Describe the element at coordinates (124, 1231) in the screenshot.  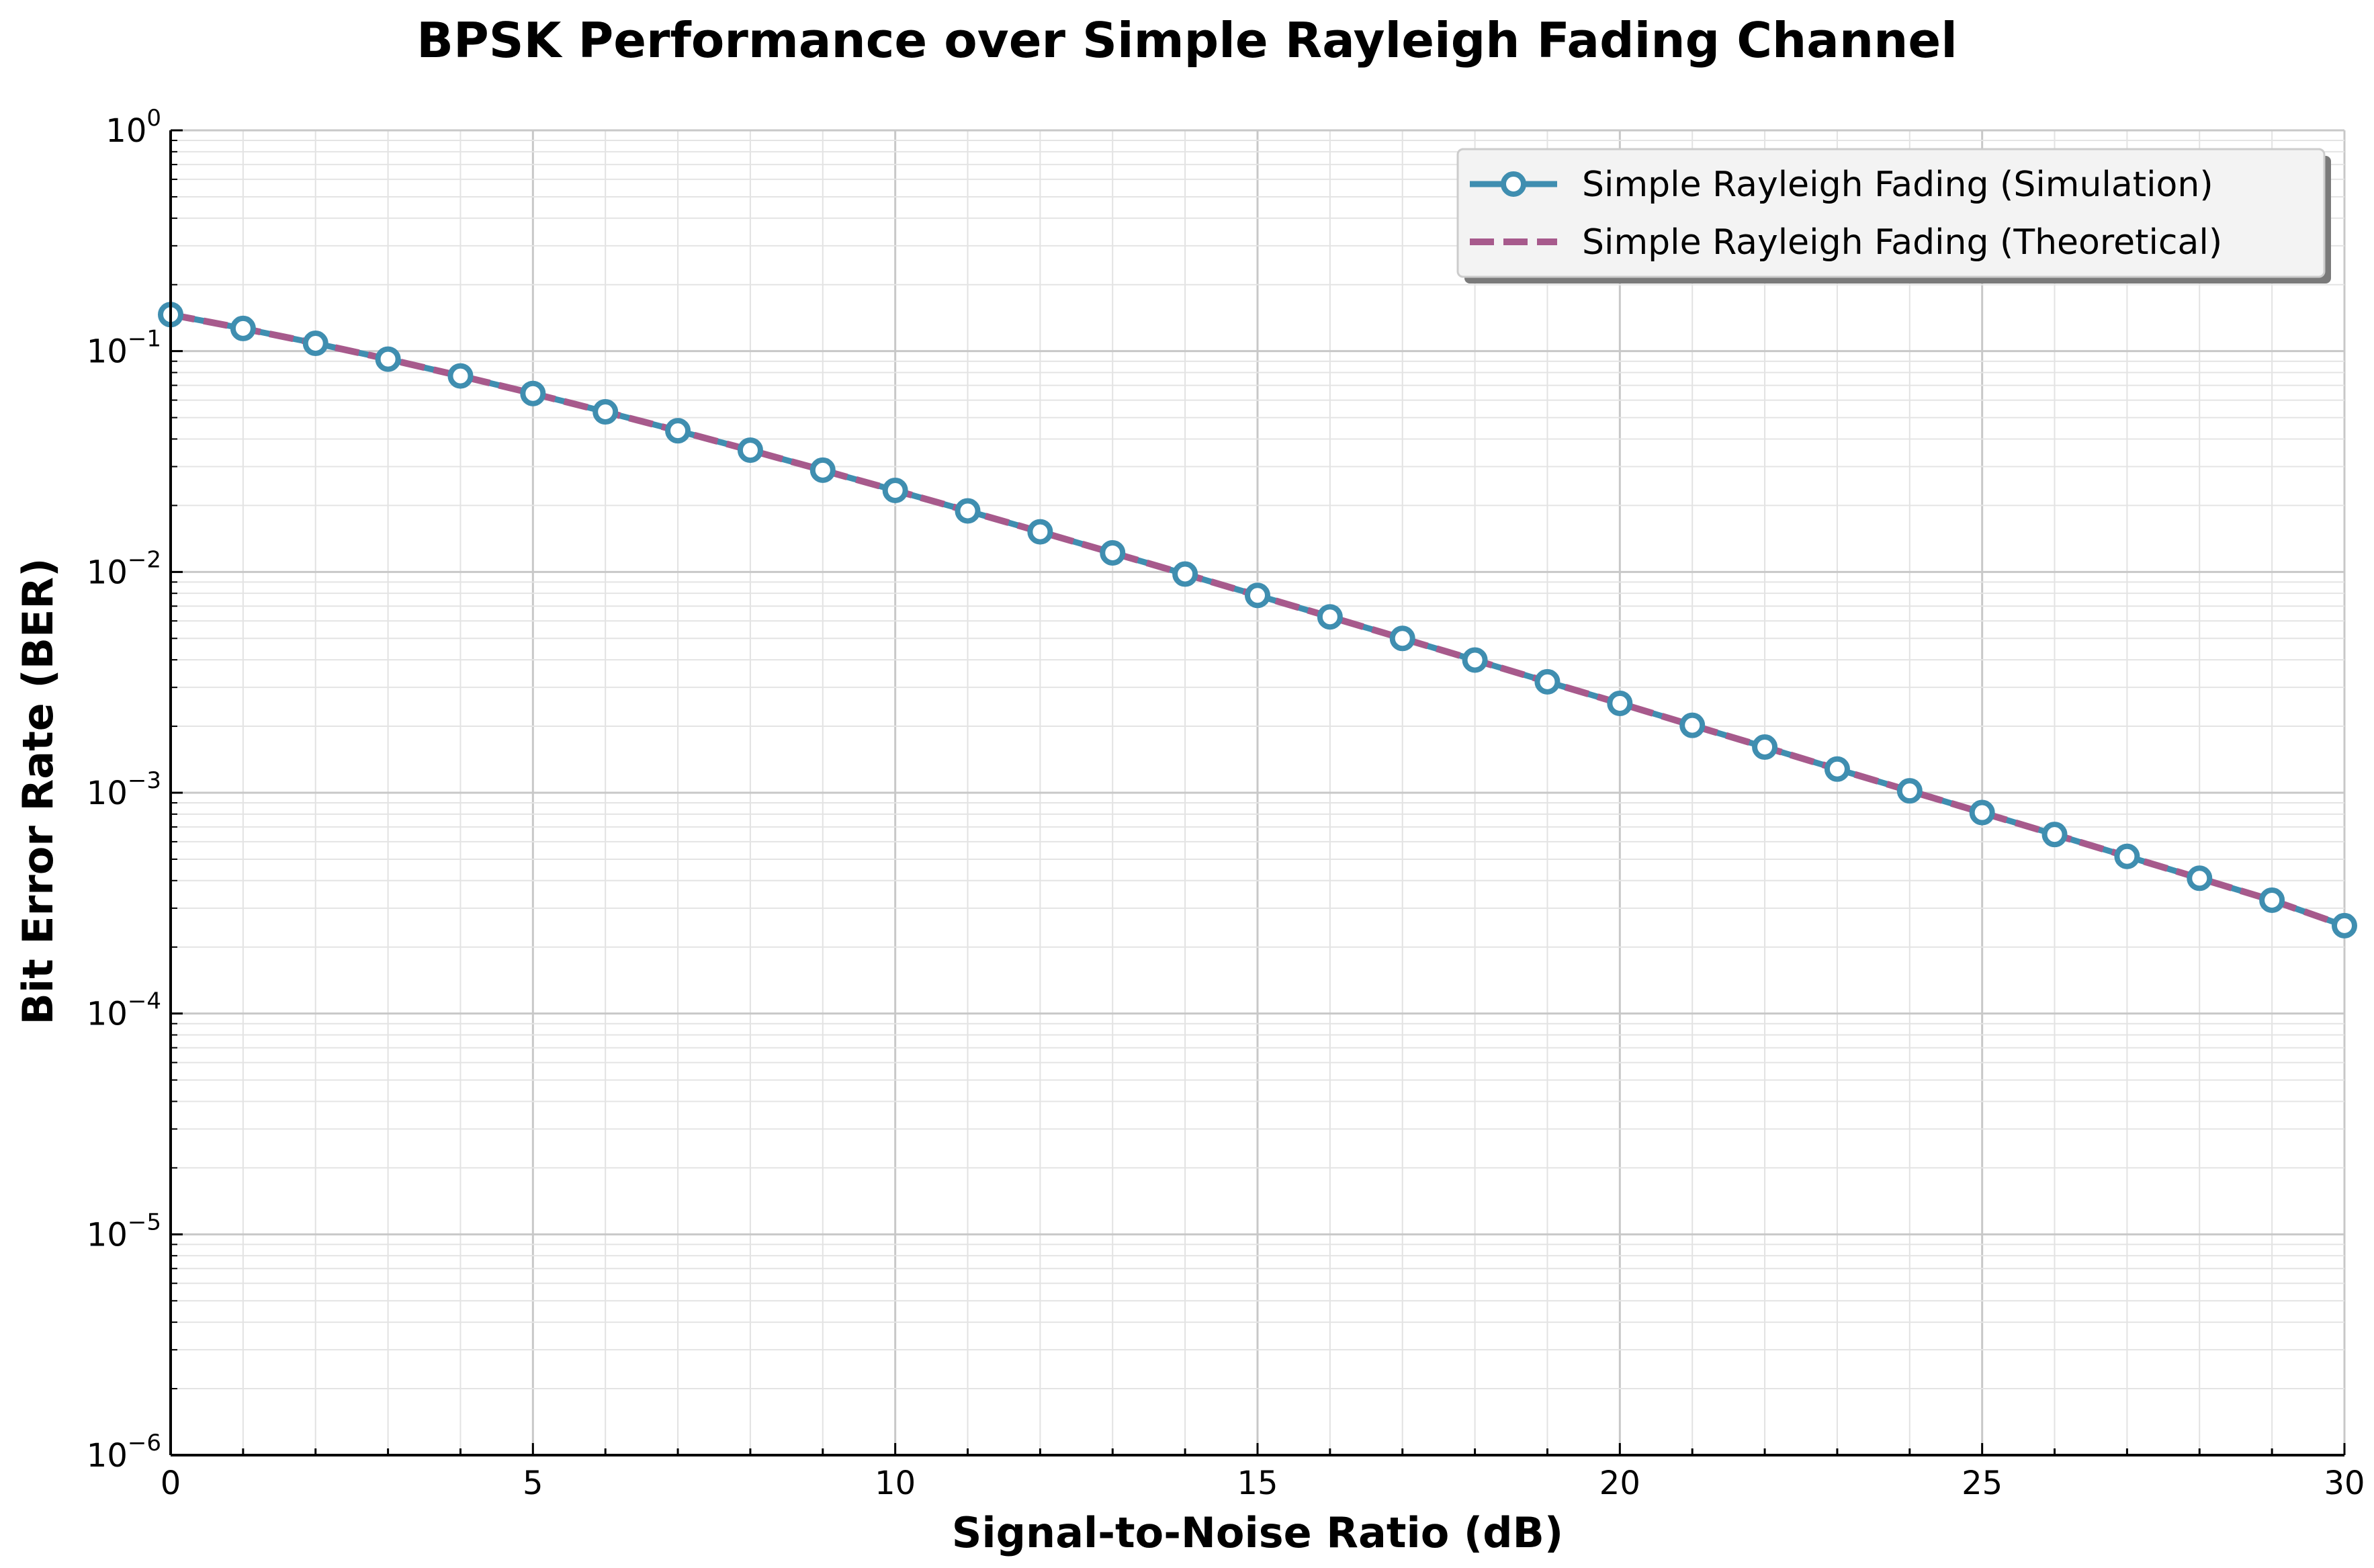
I see `y-tick-label: 10⁻⁵` at that location.